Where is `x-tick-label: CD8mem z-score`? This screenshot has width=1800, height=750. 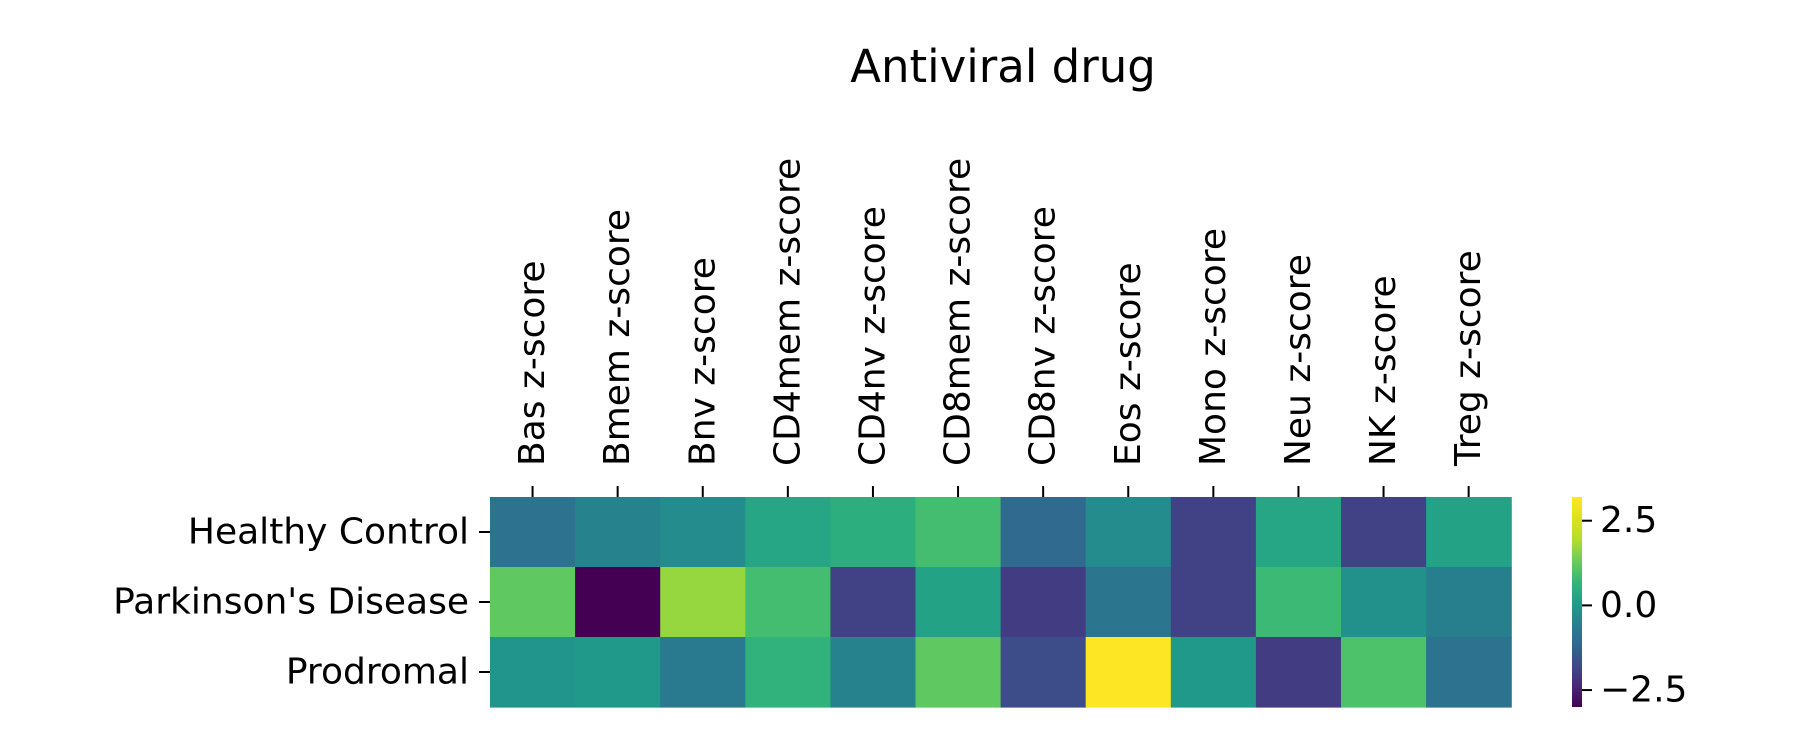 x-tick-label: CD8mem z-score is located at coordinates (958, 312).